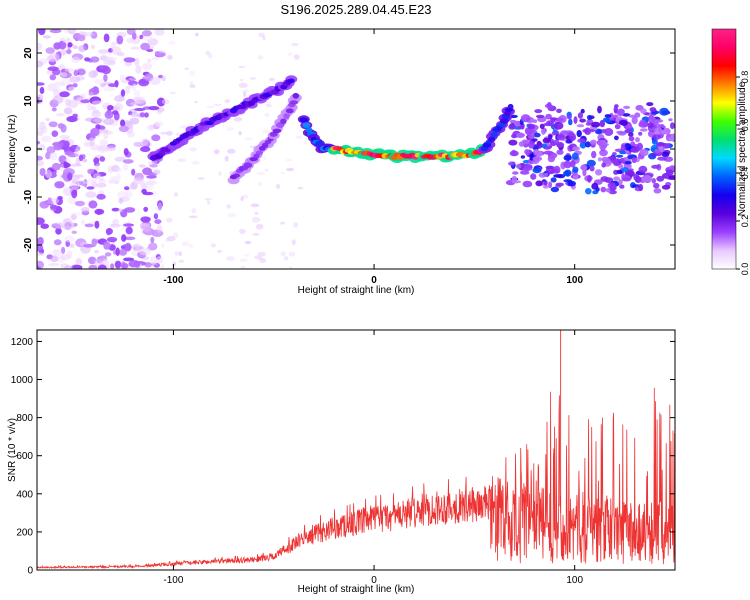 The width and height of the screenshot is (750, 600). Describe the element at coordinates (22, 380) in the screenshot. I see `snr-ytick-label: 1000` at that location.